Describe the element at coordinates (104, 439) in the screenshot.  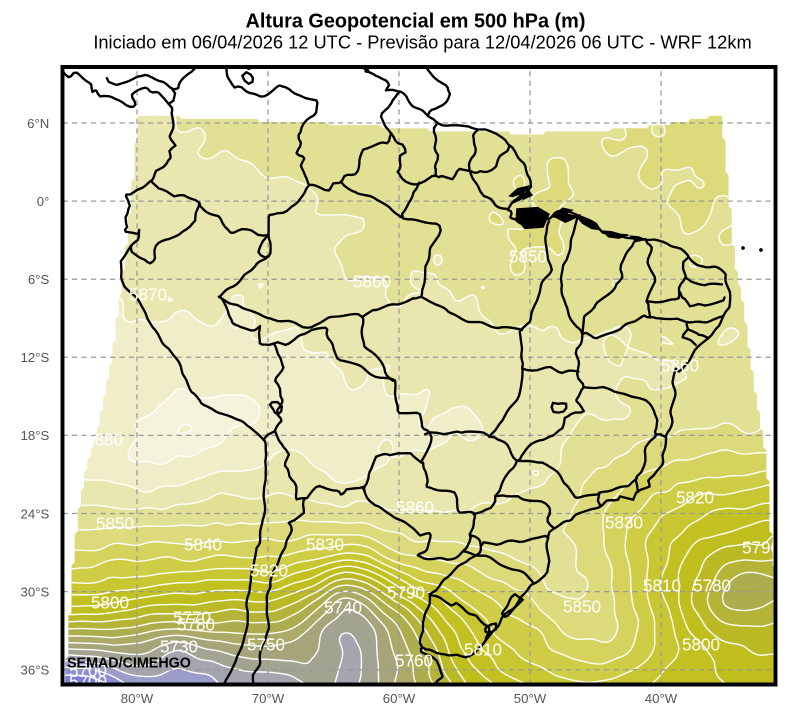
I see `svg-text: 5880` at that location.